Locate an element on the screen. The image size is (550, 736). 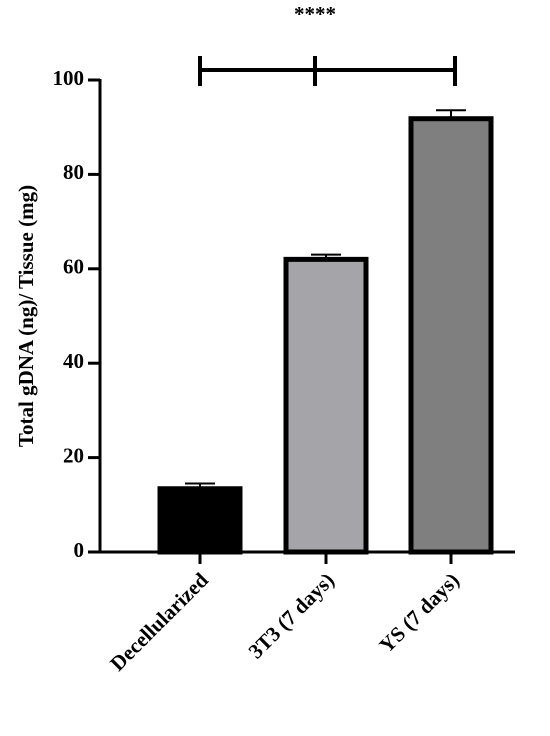
significance-label: **** is located at coordinates (315, 14).